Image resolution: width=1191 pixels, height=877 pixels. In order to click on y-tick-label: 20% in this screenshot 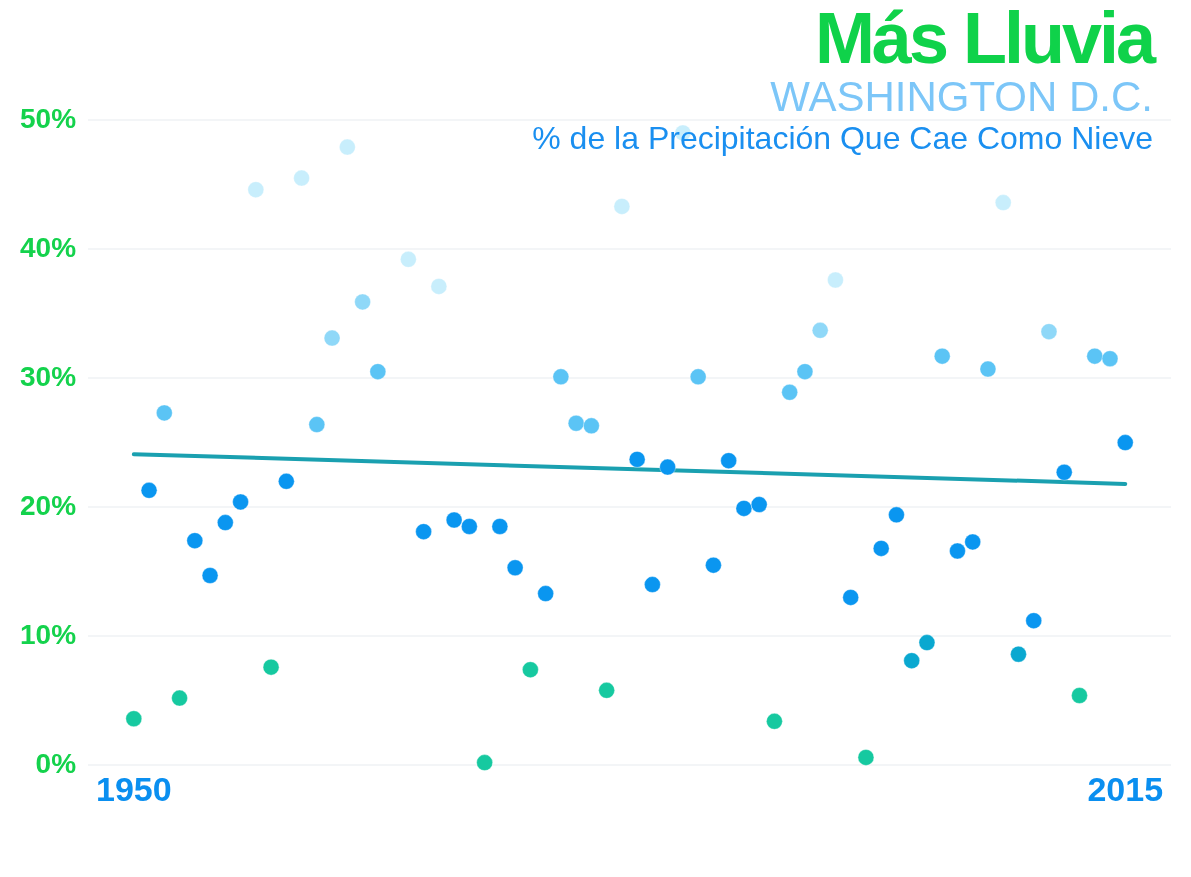, I will do `click(48, 505)`.